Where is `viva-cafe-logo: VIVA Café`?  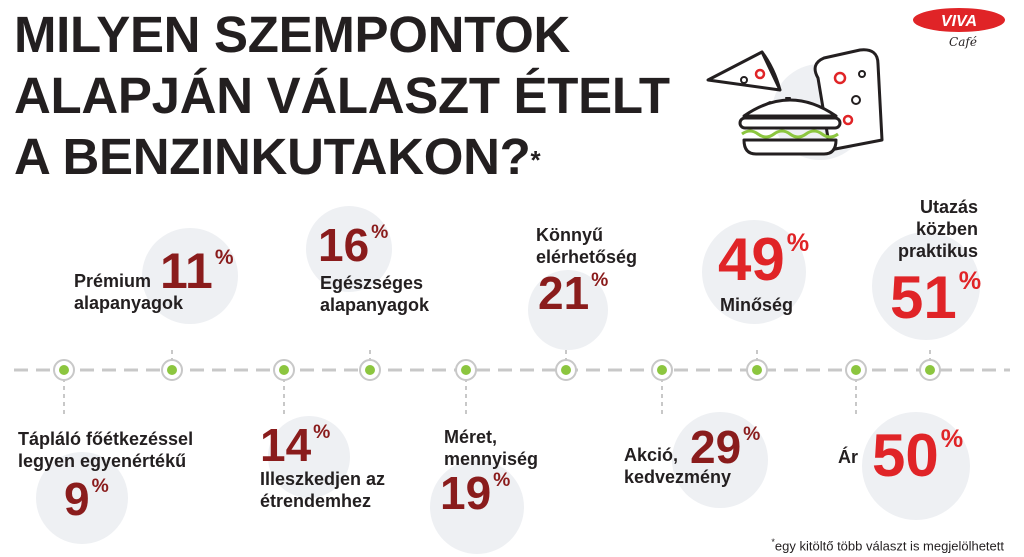 viva-cafe-logo: VIVA Café is located at coordinates (959, 28).